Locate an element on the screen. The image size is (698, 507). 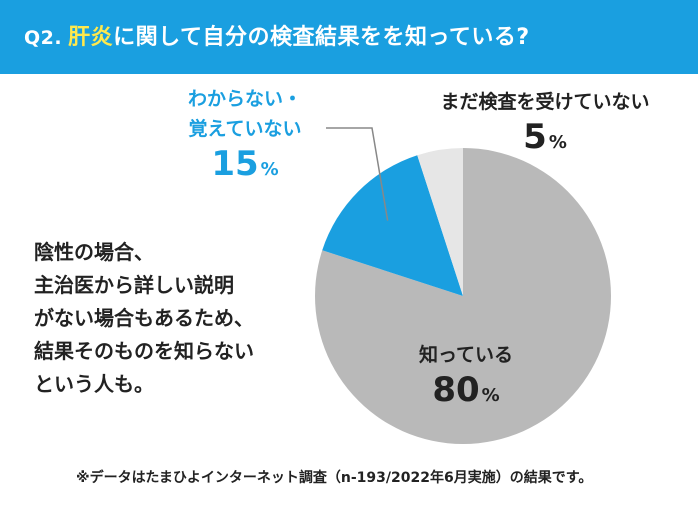
question-keyword: 肝炎 is located at coordinates (91, 37).